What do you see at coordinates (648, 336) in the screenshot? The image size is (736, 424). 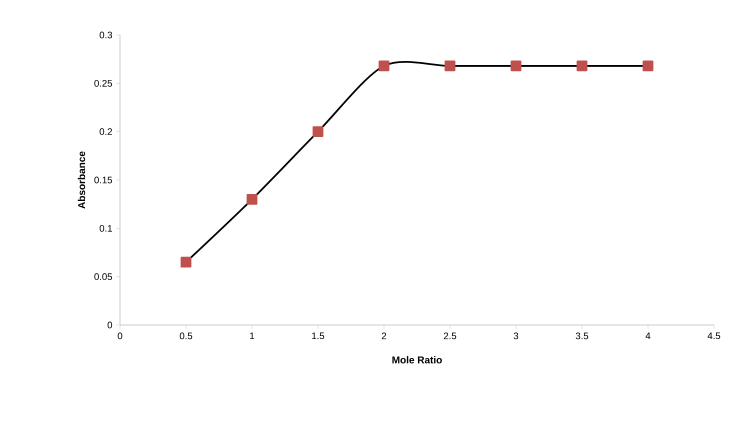 I see `x-tick-label: 4` at bounding box center [648, 336].